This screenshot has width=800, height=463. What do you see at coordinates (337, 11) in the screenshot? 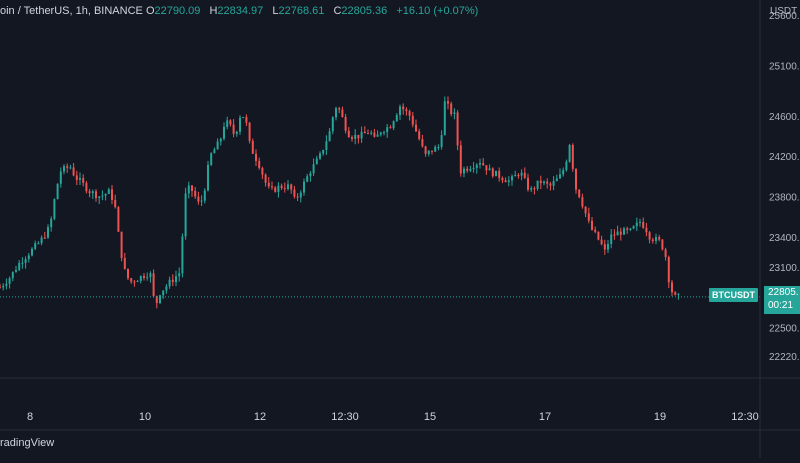
I see `close-label: C` at bounding box center [337, 11].